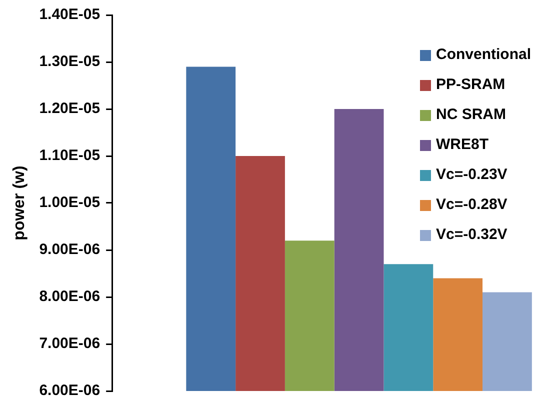  What do you see at coordinates (472, 235) in the screenshot?
I see `legend-label: Vc=-0.32V` at bounding box center [472, 235].